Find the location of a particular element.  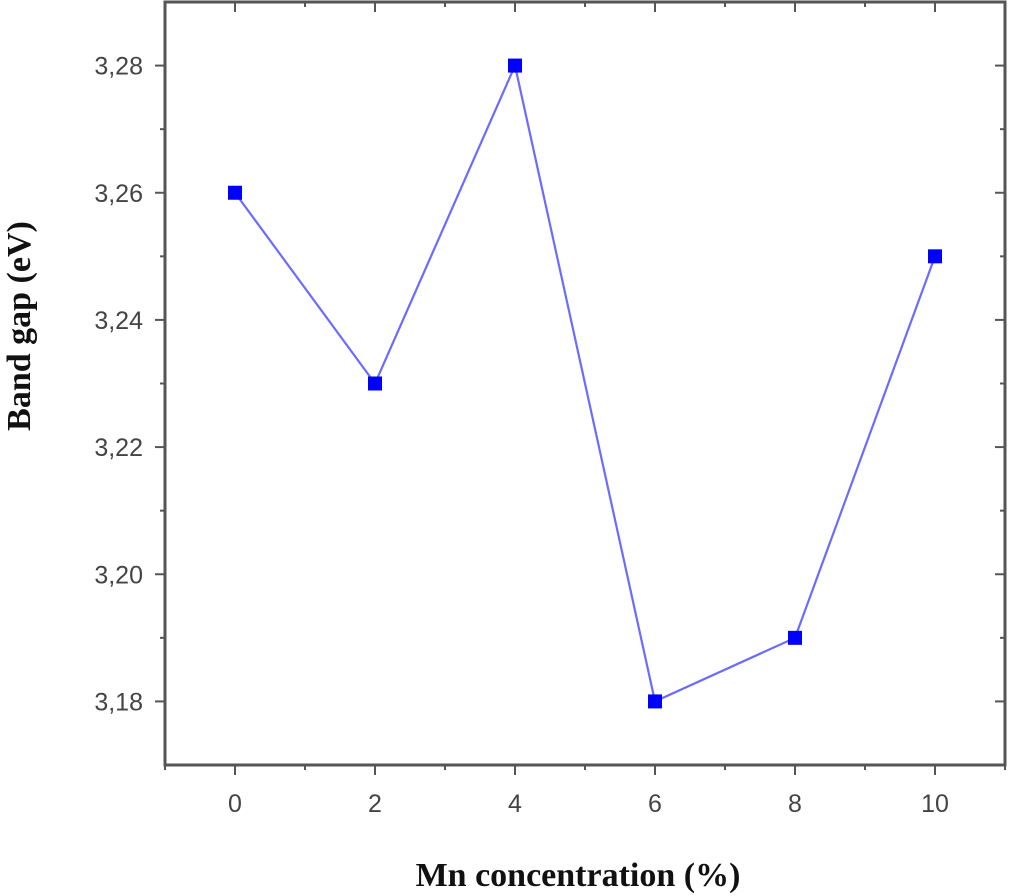

y-tick-label: 3,22 is located at coordinates (118, 448).